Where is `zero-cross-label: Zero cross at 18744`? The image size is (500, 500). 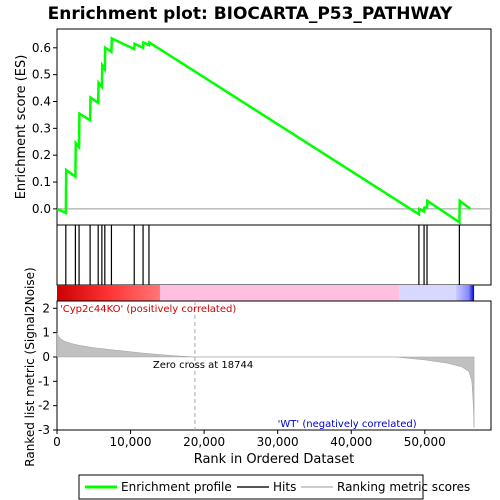
zero-cross-label: Zero cross at 18744 is located at coordinates (203, 365).